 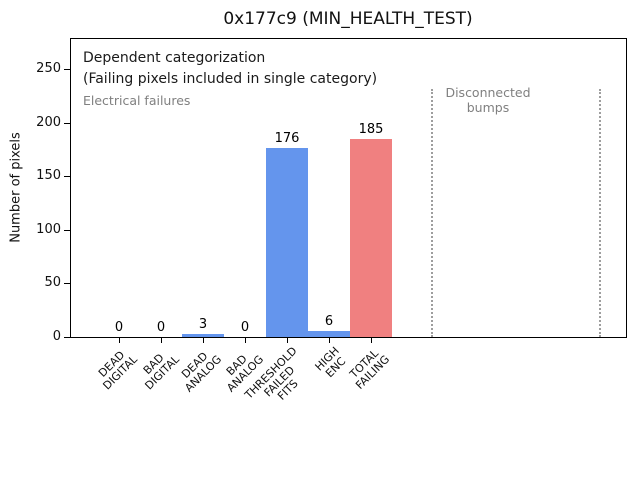 I want to click on electrical-failures-label: Electrical failures, so click(x=137, y=100).